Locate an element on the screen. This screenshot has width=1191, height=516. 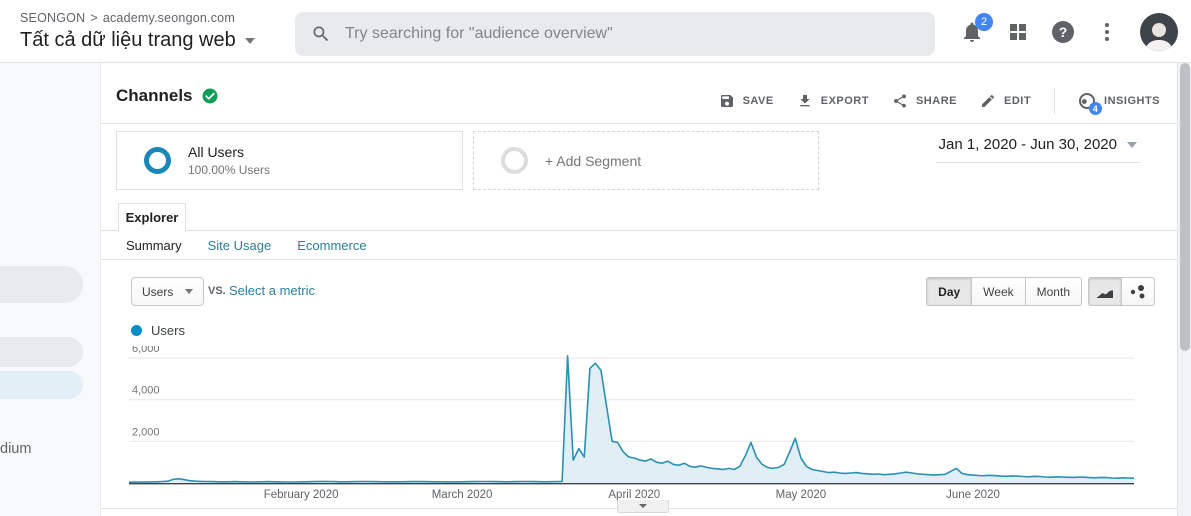
subtab-summary: Summary is located at coordinates (154, 245).